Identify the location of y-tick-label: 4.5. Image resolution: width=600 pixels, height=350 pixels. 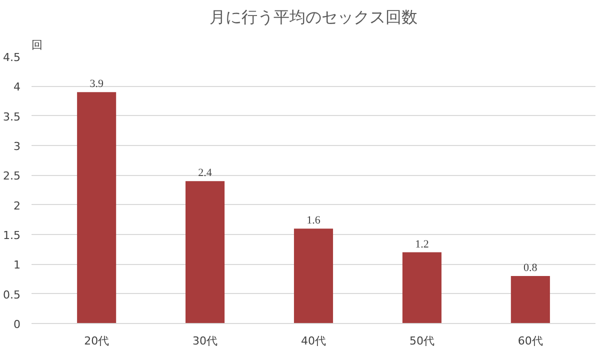
(12, 57).